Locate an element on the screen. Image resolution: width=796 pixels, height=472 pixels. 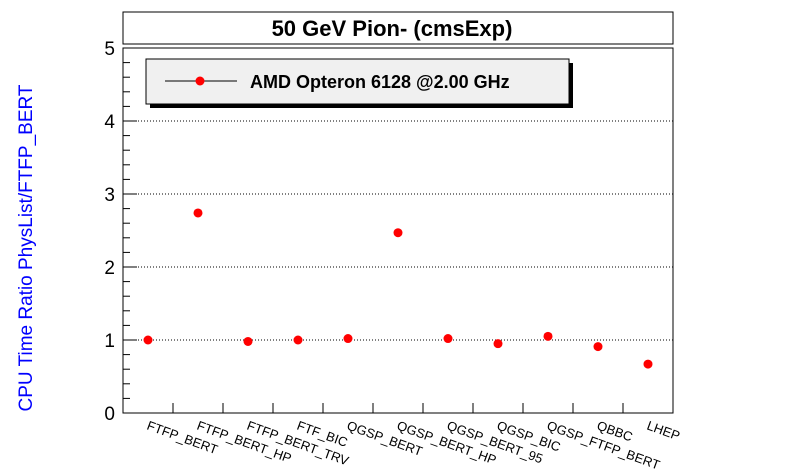
y-axis: 0 1 2 3 4 5 is located at coordinates (120, 232).